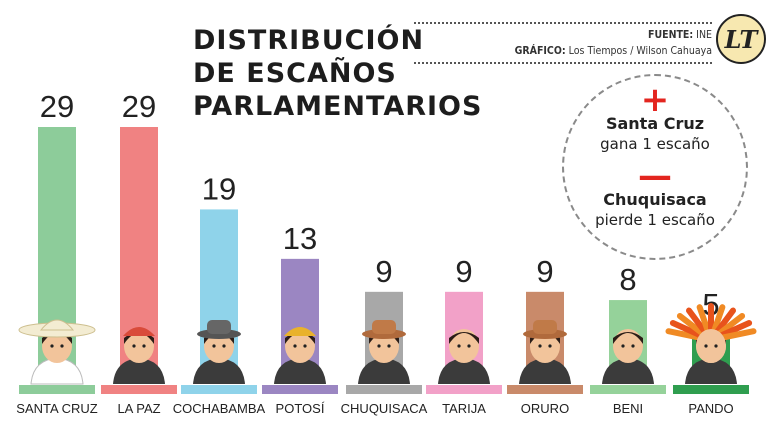 The height and width of the screenshot is (430, 770). What do you see at coordinates (628, 408) in the screenshot?
I see `category-label: BENI` at bounding box center [628, 408].